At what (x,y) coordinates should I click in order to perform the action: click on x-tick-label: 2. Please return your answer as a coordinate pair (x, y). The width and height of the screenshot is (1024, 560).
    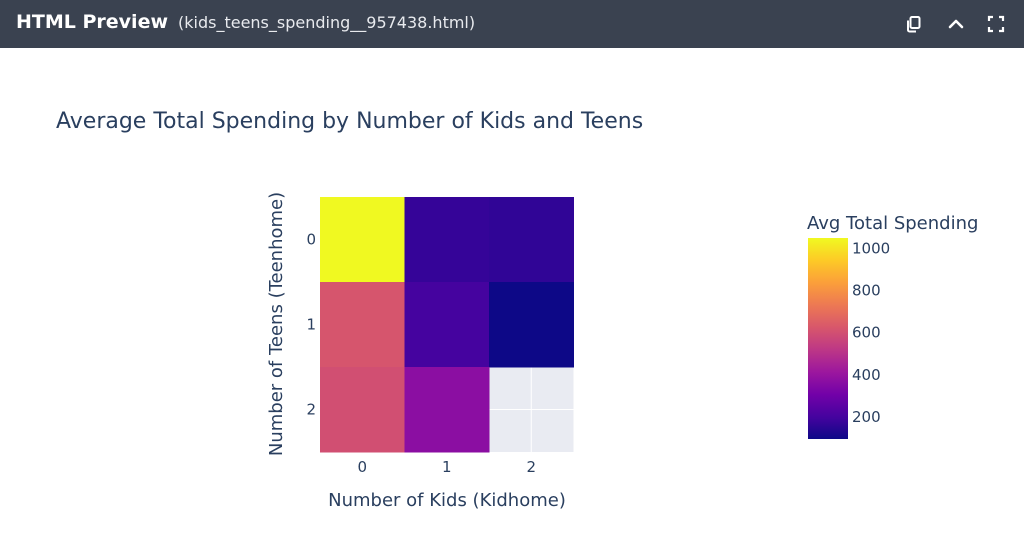
    Looking at the image, I should click on (531, 467).